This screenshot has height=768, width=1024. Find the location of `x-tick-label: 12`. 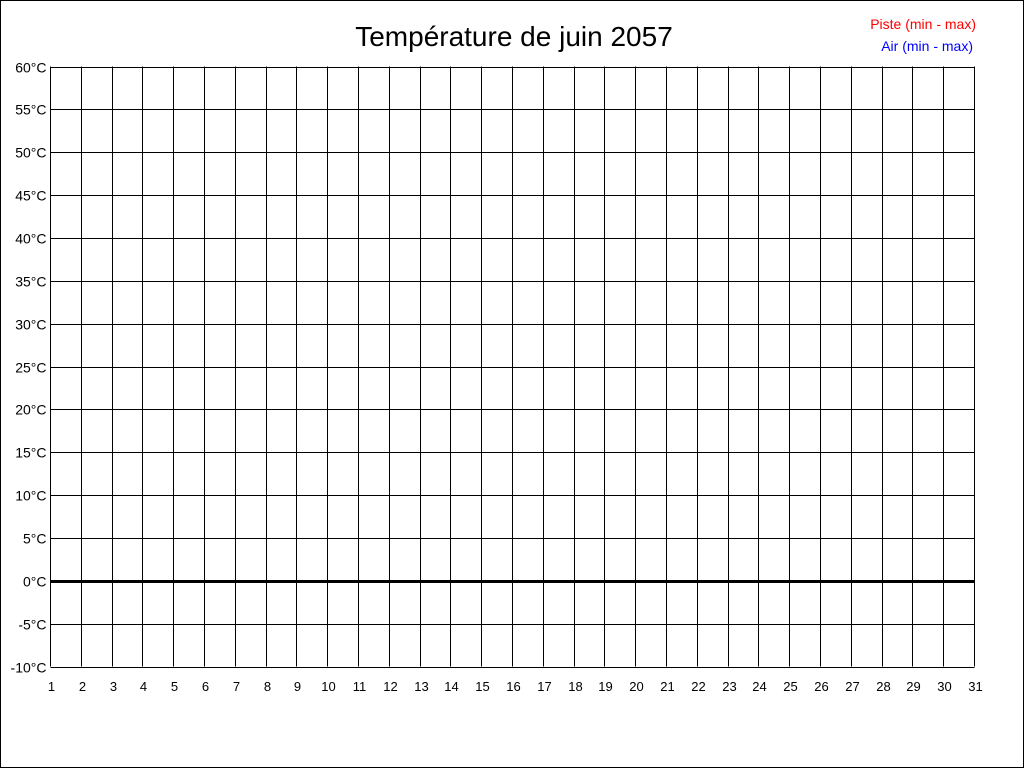

x-tick-label: 12 is located at coordinates (390, 686).